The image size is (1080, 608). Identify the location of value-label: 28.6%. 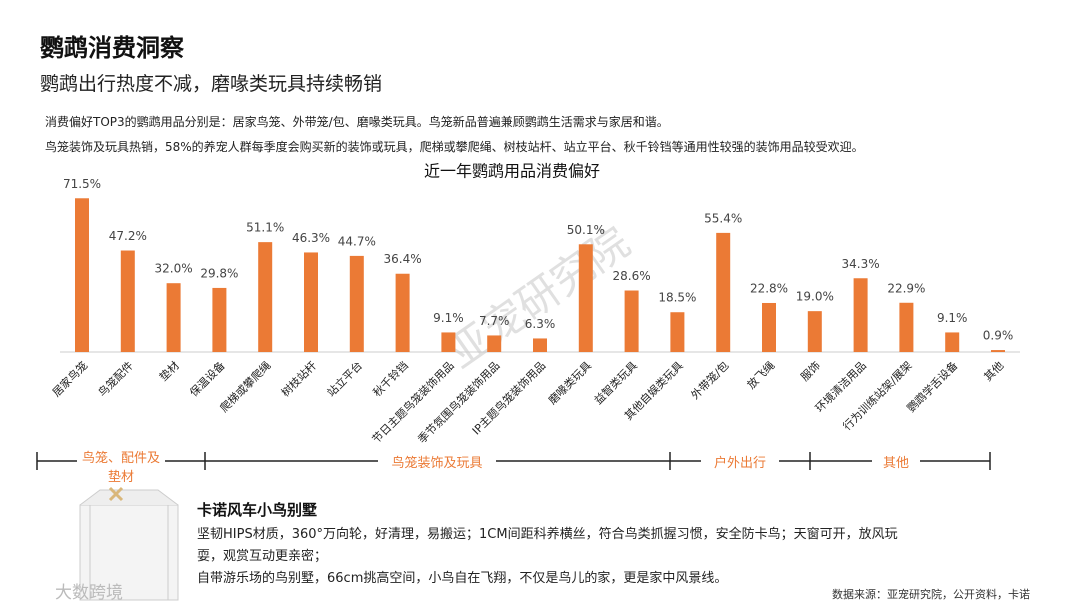
(632, 276).